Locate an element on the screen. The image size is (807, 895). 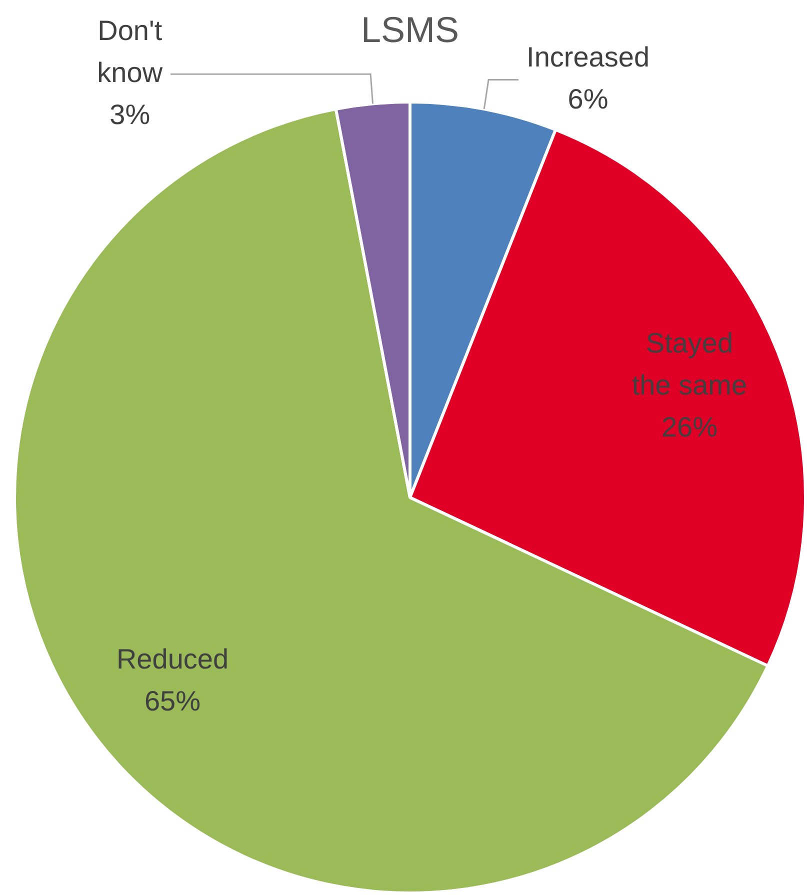
data-label: 6% is located at coordinates (588, 98).